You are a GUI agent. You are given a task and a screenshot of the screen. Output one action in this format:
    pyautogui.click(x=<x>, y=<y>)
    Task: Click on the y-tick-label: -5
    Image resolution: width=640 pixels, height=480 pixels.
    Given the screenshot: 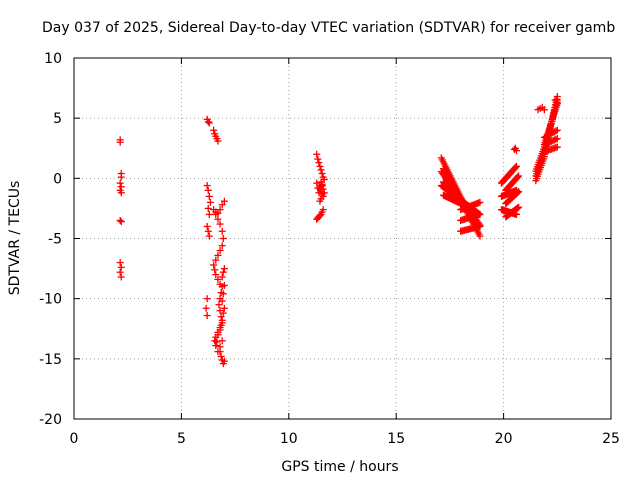 What is the action you would take?
    pyautogui.click(x=55, y=240)
    